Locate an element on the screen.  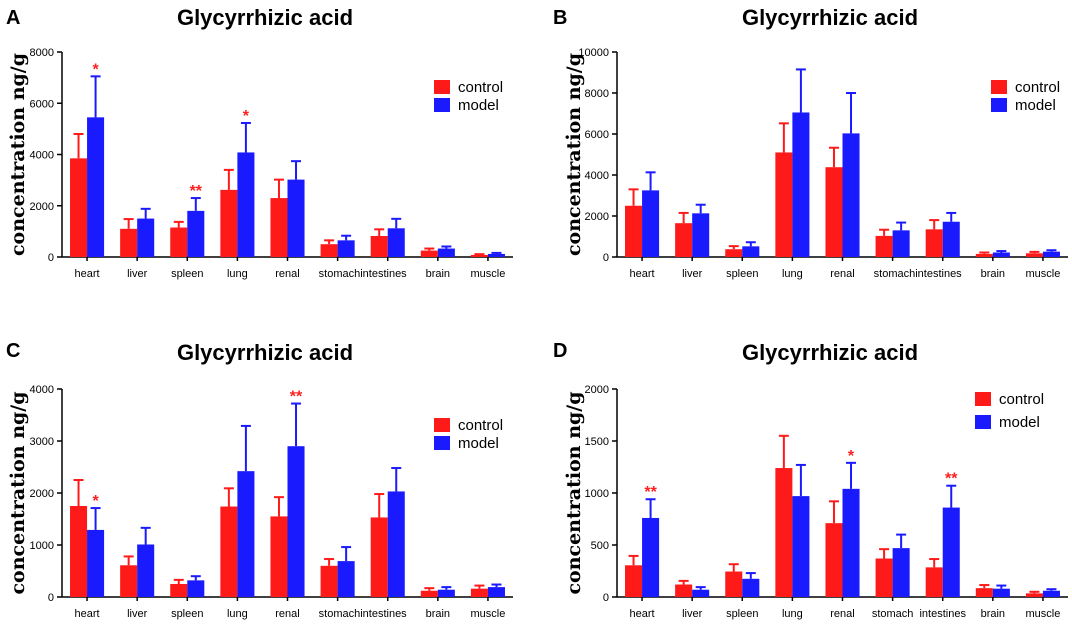
y-tick-label: 10000 is located at coordinates (593, 53).